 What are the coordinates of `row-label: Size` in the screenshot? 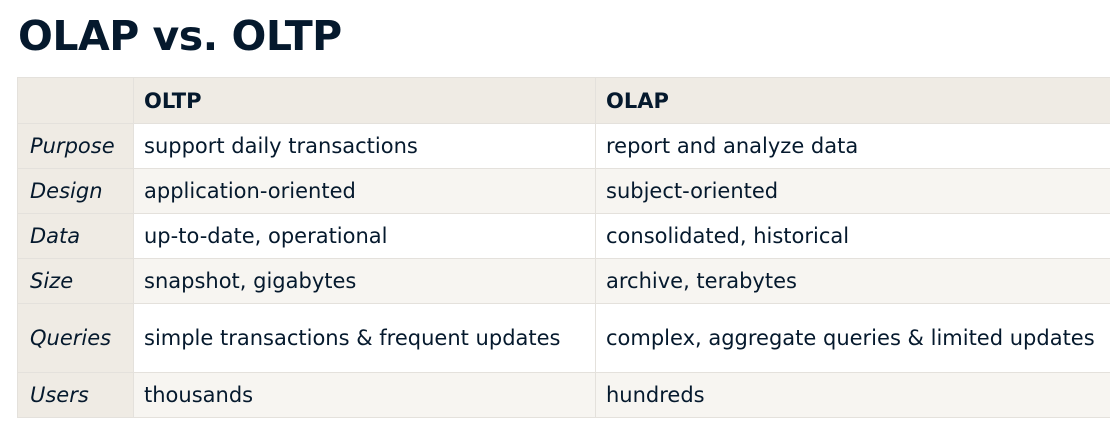 It's located at (75, 281).